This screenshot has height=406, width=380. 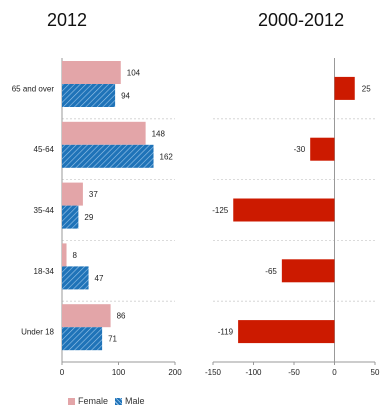 I want to click on legend-label-male: Male, so click(x=135, y=401).